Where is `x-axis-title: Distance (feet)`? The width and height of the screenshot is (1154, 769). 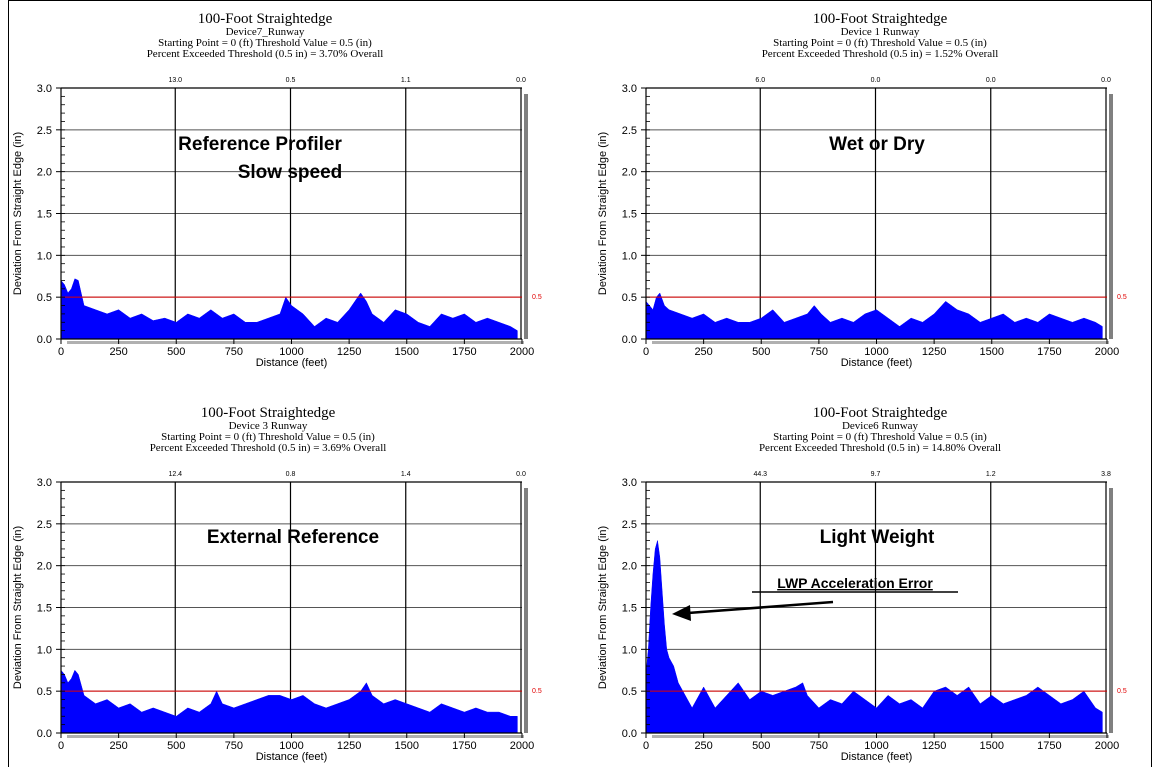
x-axis-title: Distance (feet) is located at coordinates (877, 757).